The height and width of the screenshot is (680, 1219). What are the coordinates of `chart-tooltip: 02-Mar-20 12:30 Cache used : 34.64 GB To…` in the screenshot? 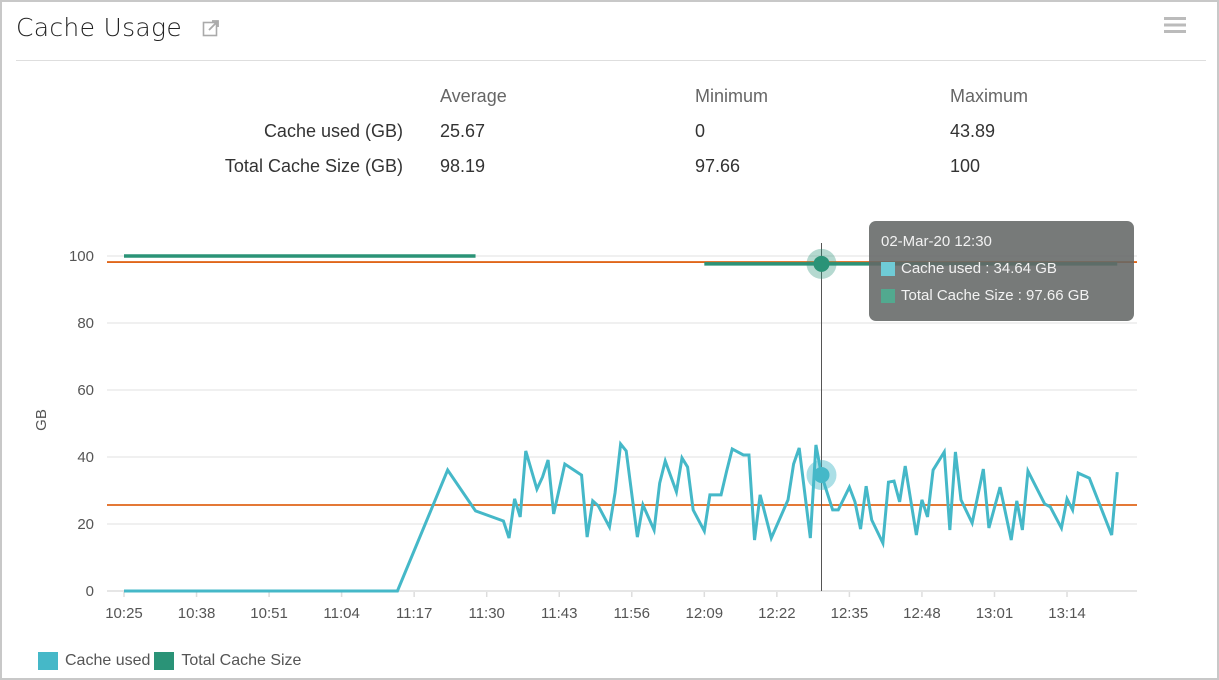 It's located at (1001, 271).